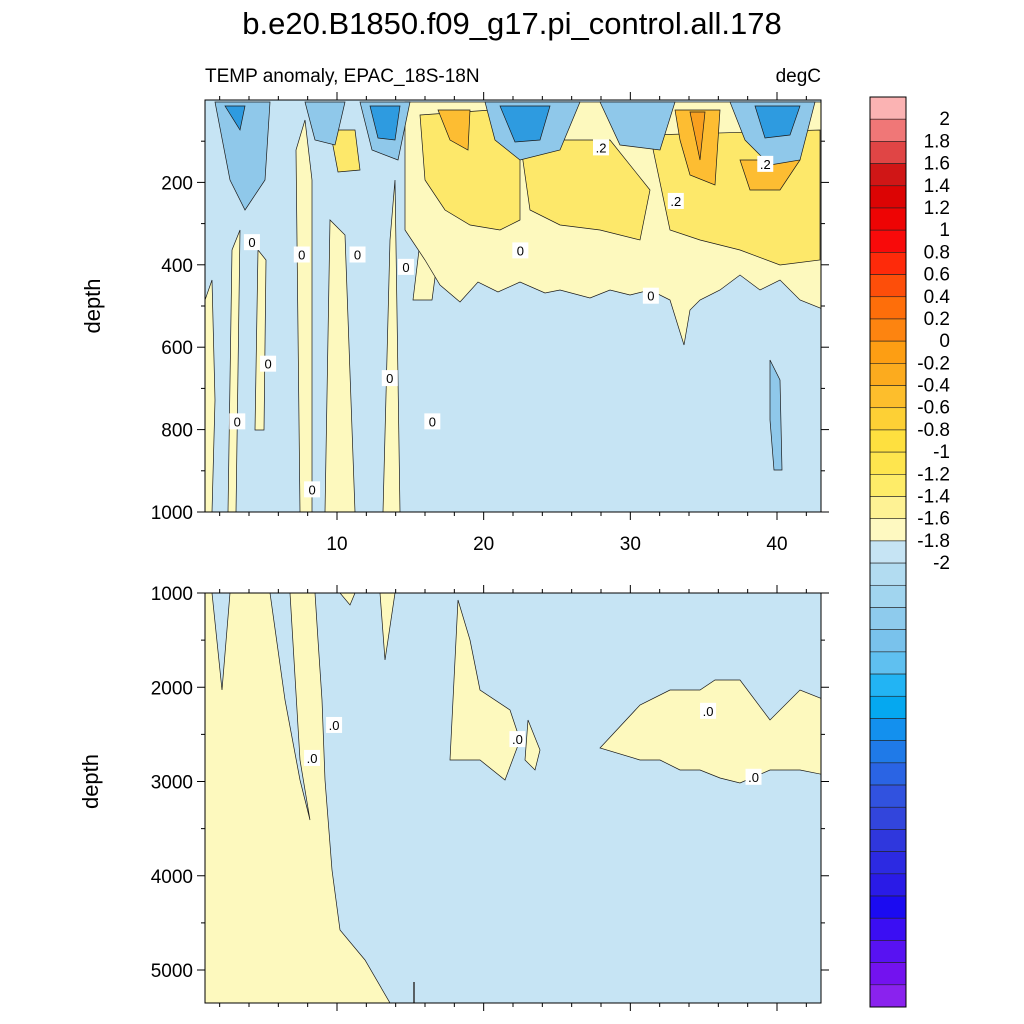 The width and height of the screenshot is (1024, 1024). What do you see at coordinates (172, 513) in the screenshot?
I see `y-tick-label: 1000` at bounding box center [172, 513].